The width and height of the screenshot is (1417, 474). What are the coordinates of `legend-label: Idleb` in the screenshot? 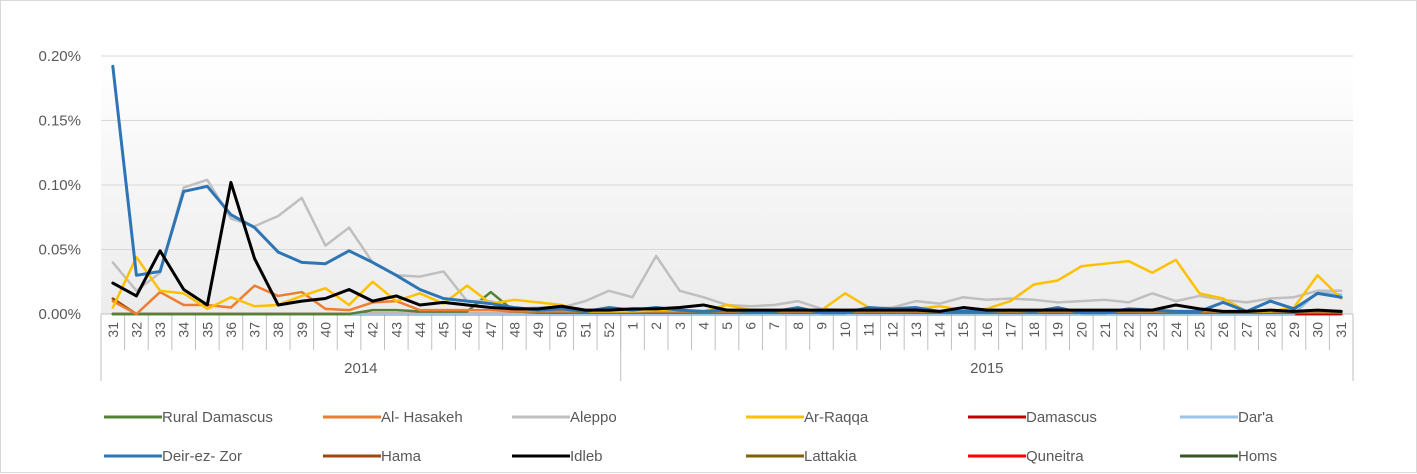 It's located at (586, 456).